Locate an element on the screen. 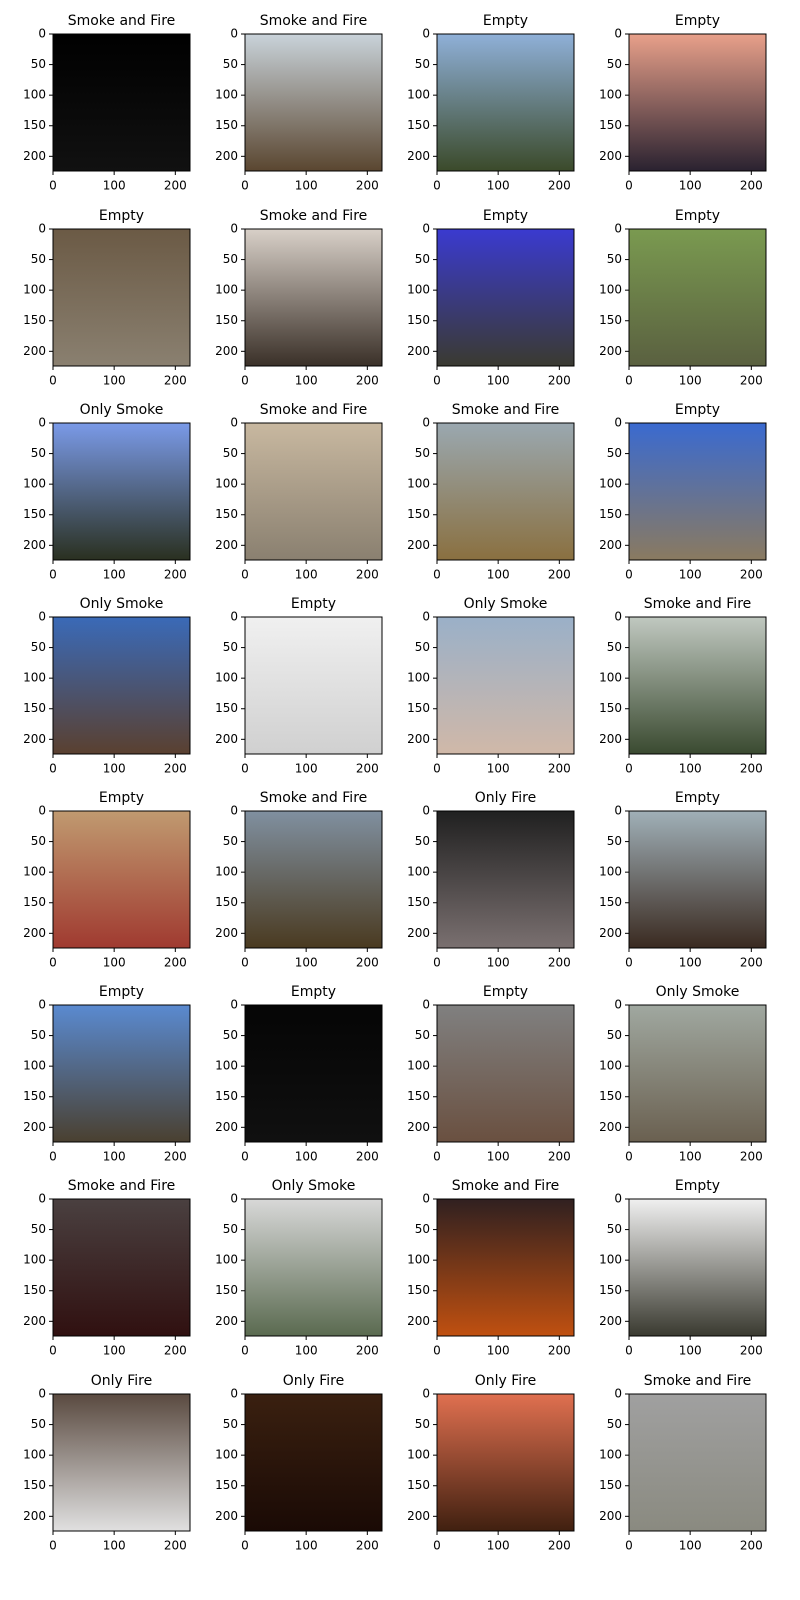  subplot-title: Smoke and Fire is located at coordinates (698, 1381).